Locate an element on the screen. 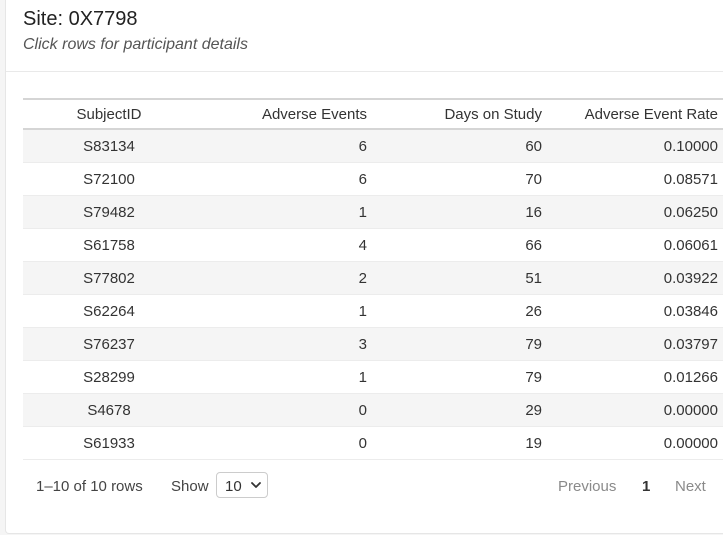 Image resolution: width=723 pixels, height=535 pixels. column-header-adverse-events: Adverse Events is located at coordinates (314, 114).